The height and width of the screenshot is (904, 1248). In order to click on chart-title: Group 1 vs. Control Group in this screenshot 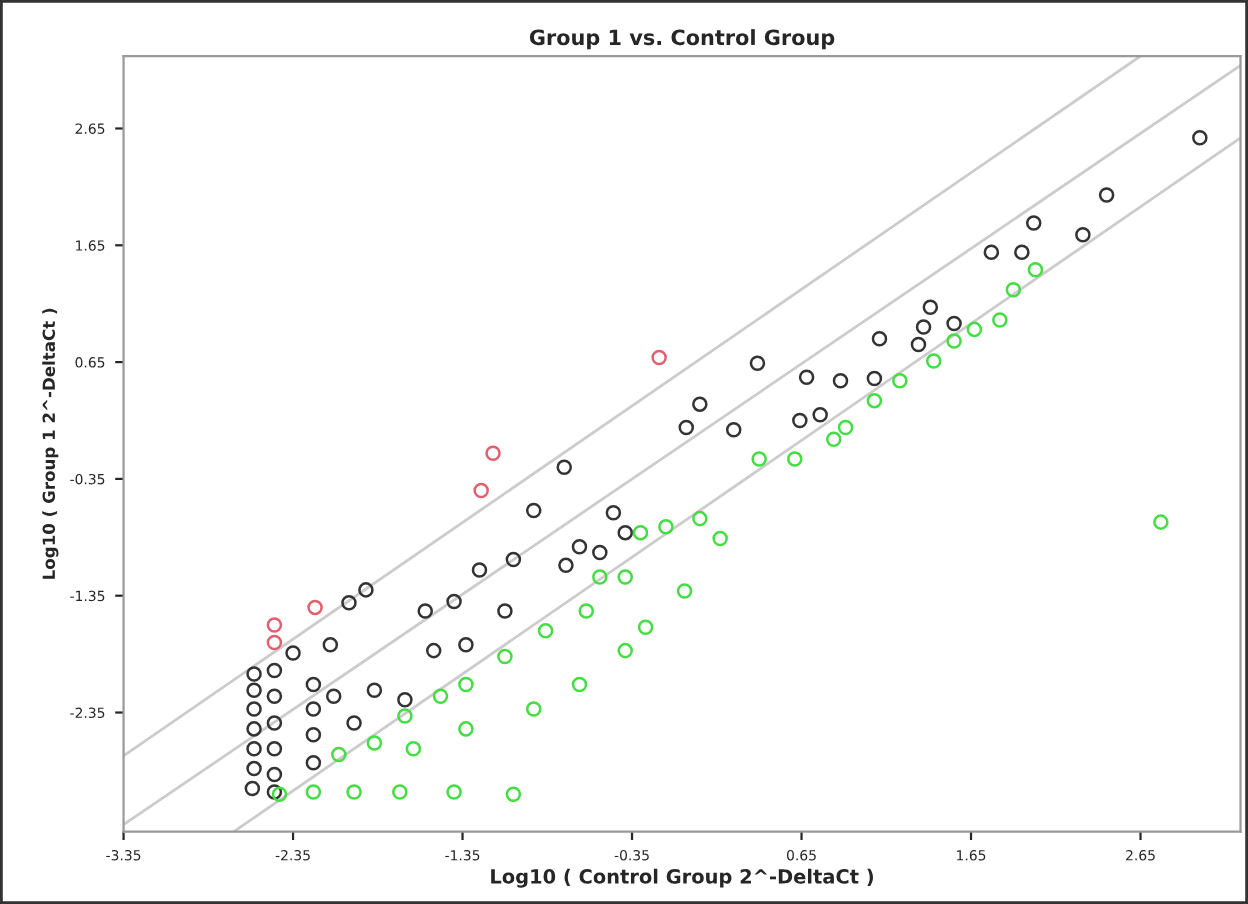, I will do `click(682, 39)`.